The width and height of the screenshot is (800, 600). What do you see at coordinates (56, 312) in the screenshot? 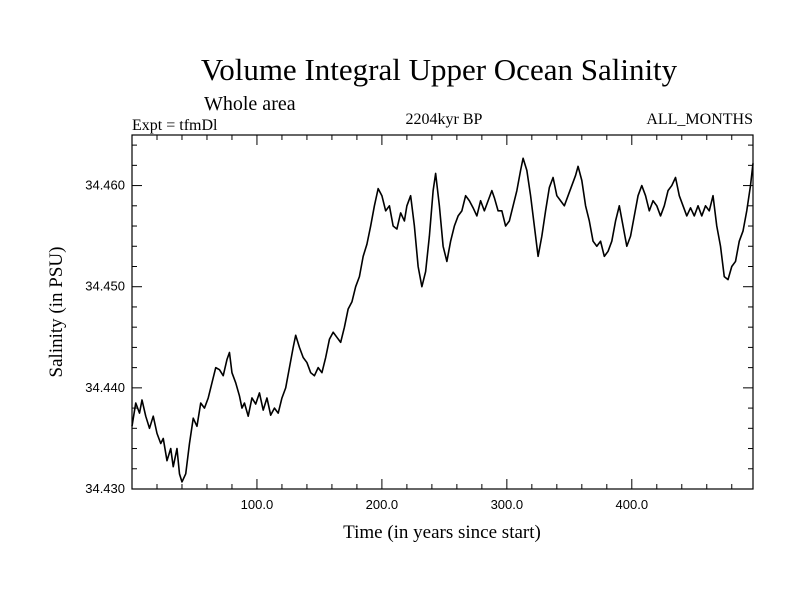
I see `y-axis-label: Salinity (in PSU)` at bounding box center [56, 312].